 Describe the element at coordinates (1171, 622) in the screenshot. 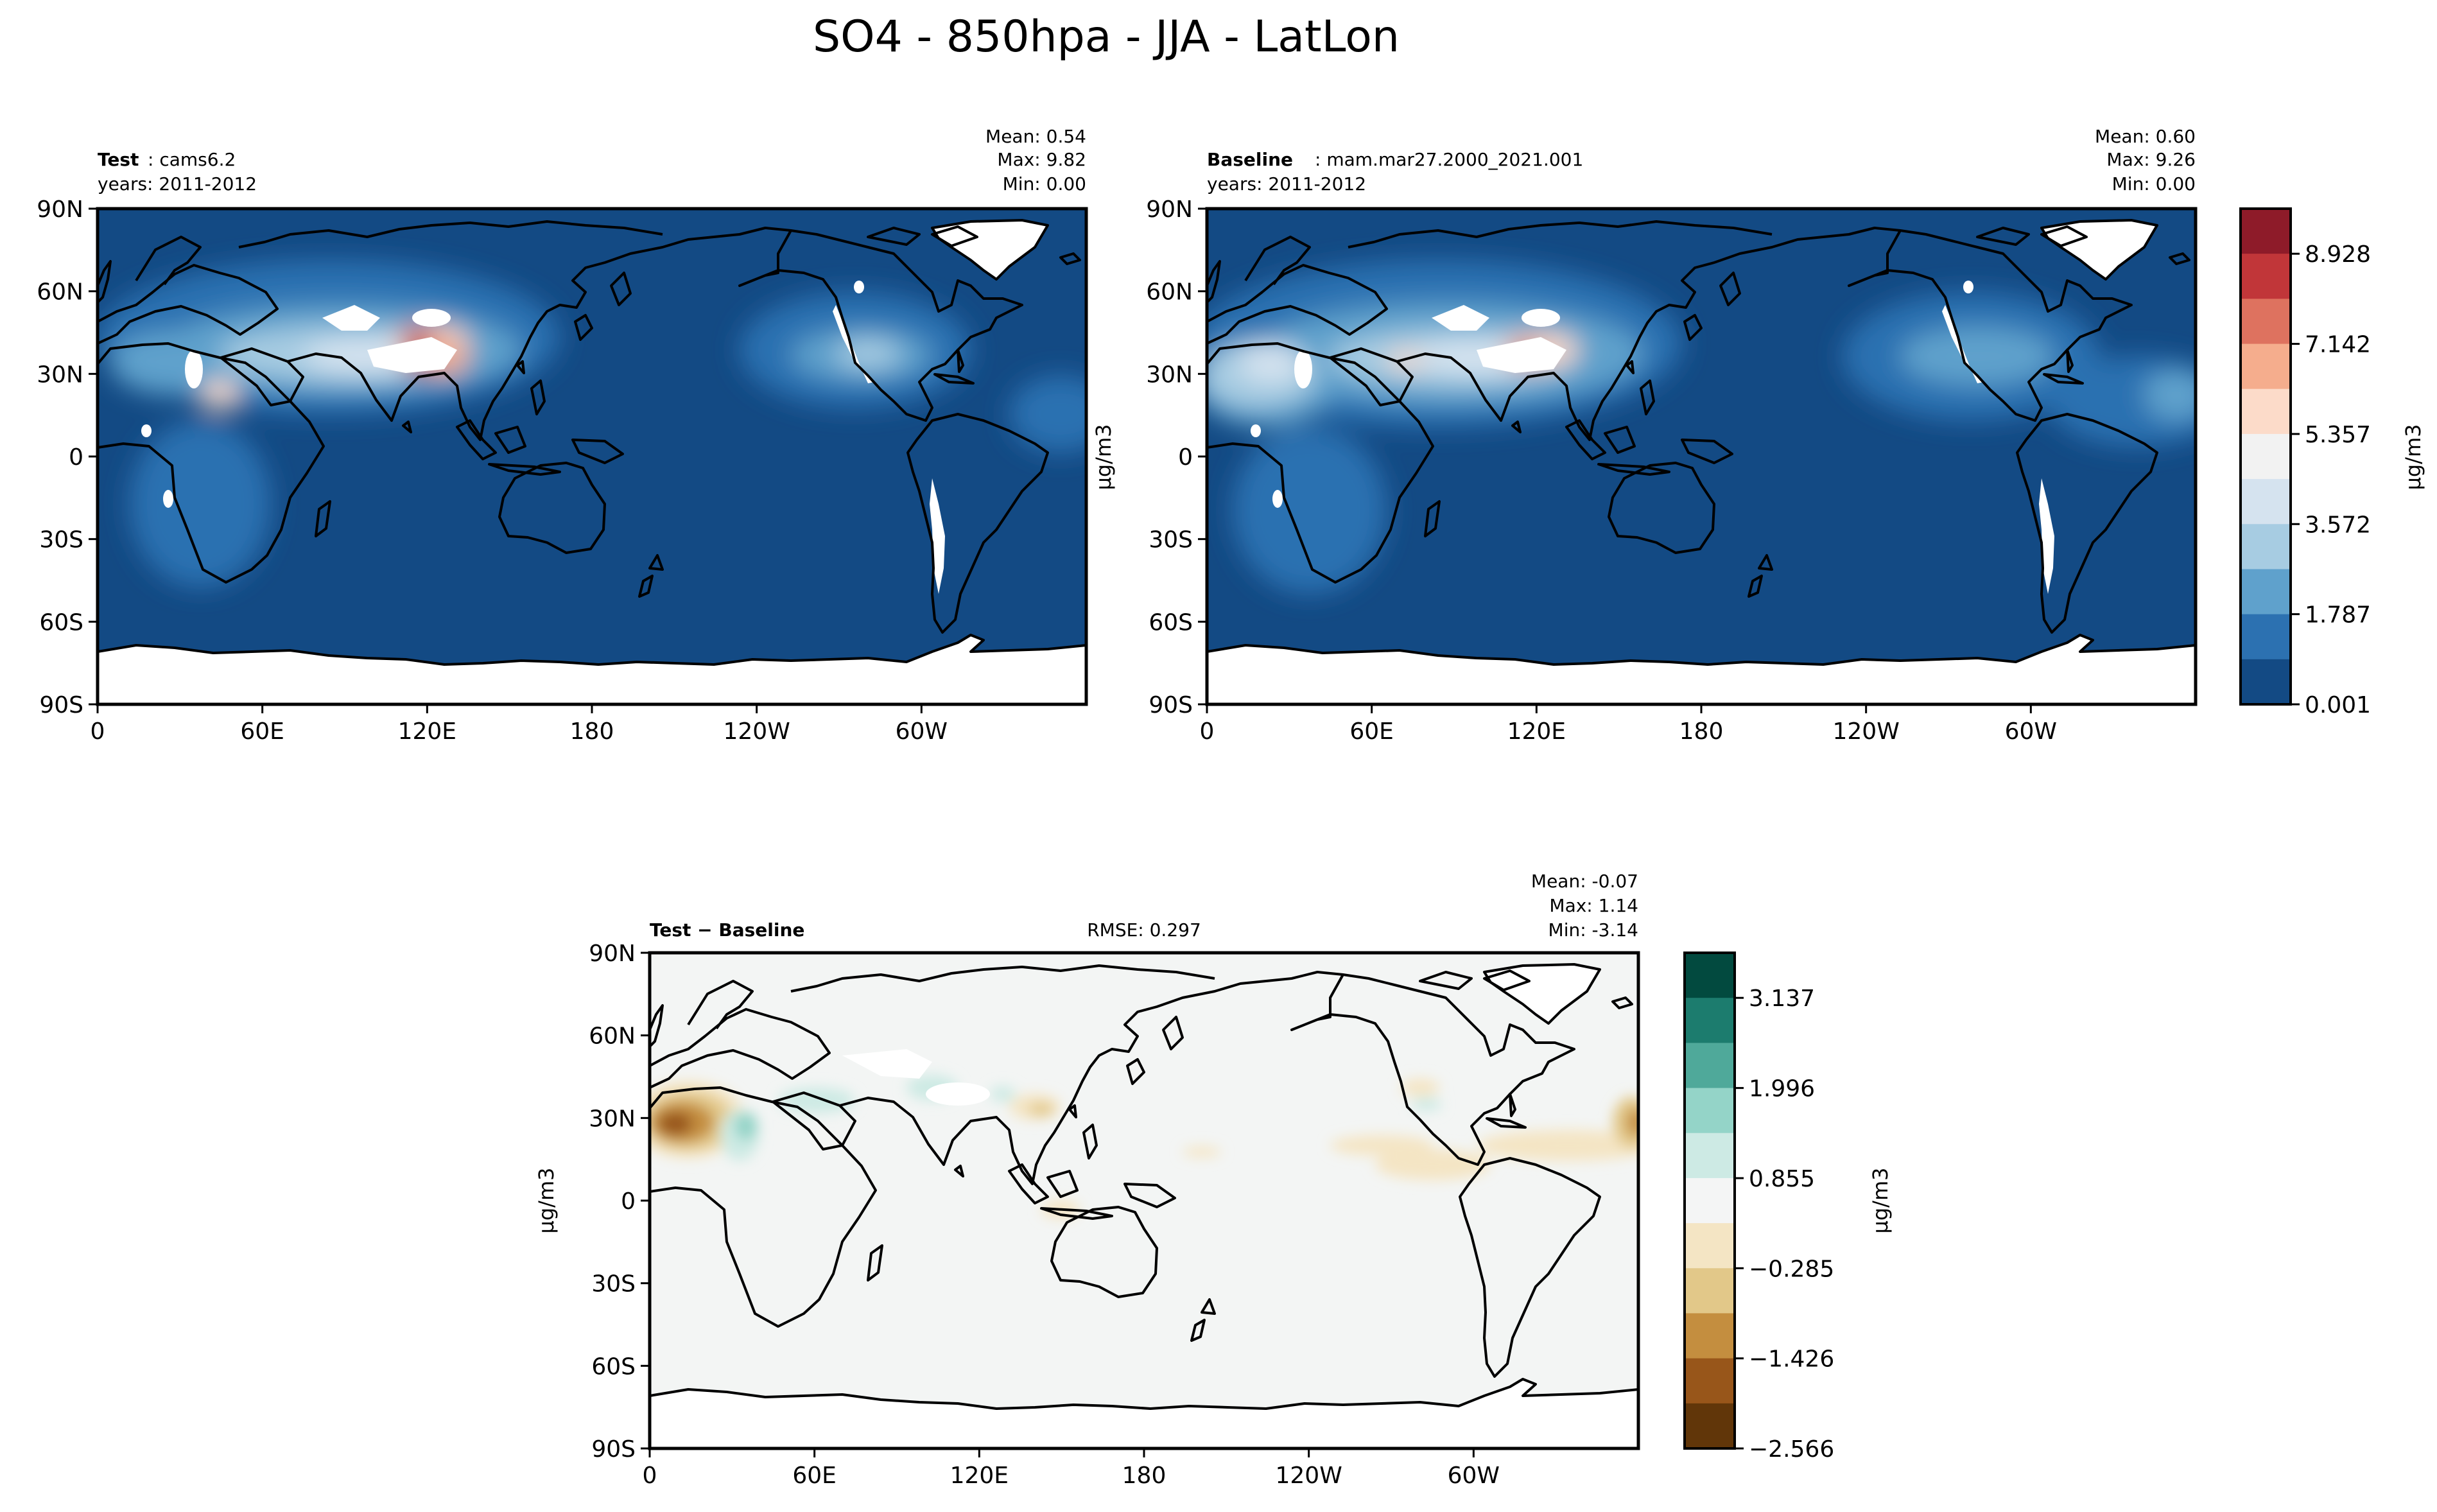

I see `panel-baseline-ytick-label: 60S` at that location.